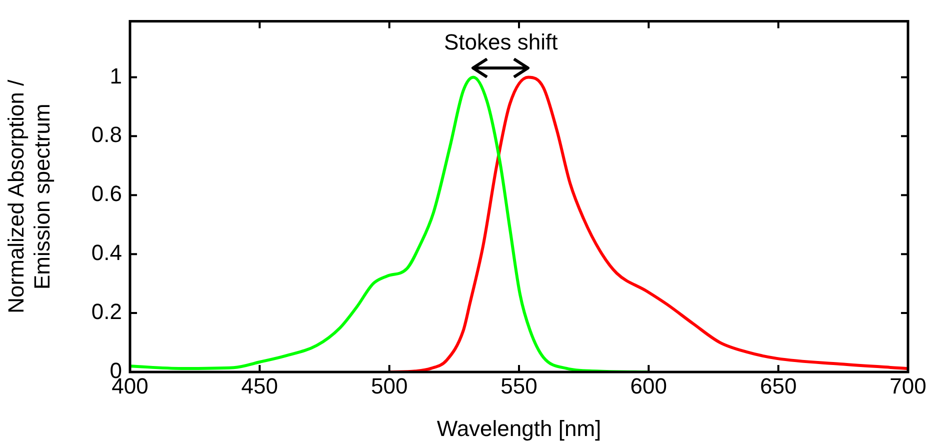 The height and width of the screenshot is (443, 934). What do you see at coordinates (106, 253) in the screenshot?
I see `y-tick-label: 0.4` at bounding box center [106, 253].